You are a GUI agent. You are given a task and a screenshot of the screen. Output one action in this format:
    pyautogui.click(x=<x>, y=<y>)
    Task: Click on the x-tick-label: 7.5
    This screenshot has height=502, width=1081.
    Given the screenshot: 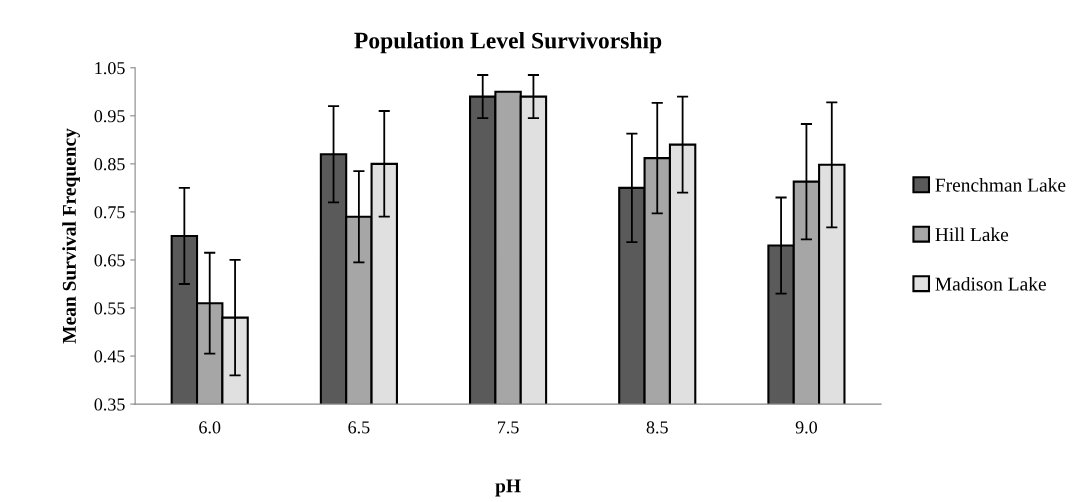 What is the action you would take?
    pyautogui.click(x=508, y=427)
    